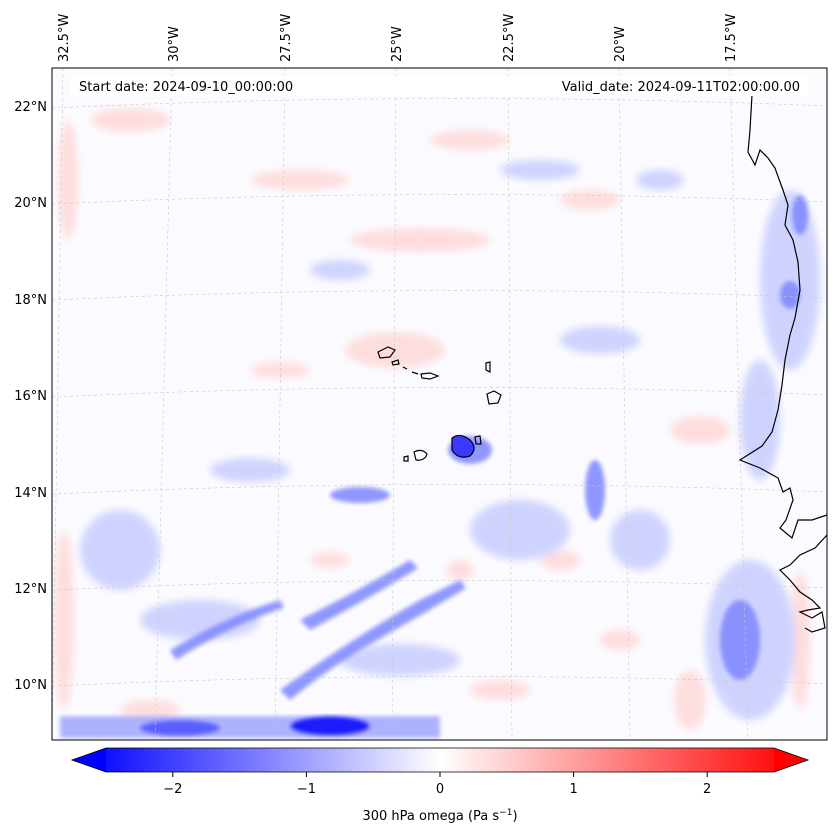  Describe the element at coordinates (286, 38) in the screenshot. I see `lon-label: 27.5°W` at that location.